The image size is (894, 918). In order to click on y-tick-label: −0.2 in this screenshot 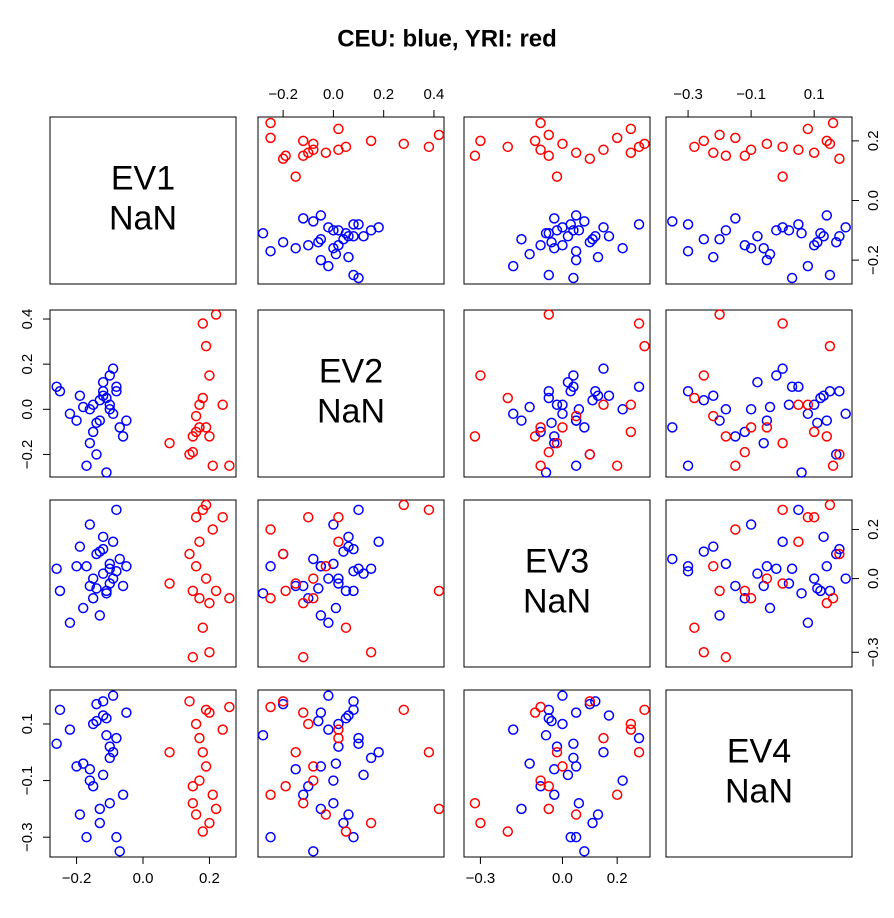, I will do `click(27, 455)`.